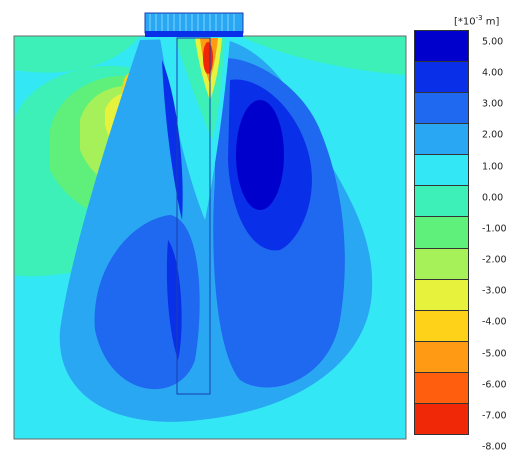  What do you see at coordinates (491, 22) in the screenshot?
I see `unit-suffix: m]` at bounding box center [491, 22].